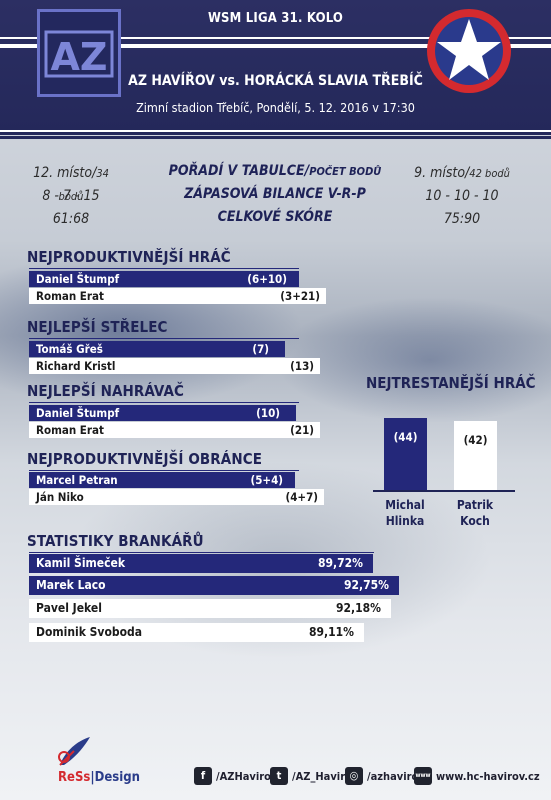  I want to click on instagram-link: ◎ /azhavirov, so click(385, 776).